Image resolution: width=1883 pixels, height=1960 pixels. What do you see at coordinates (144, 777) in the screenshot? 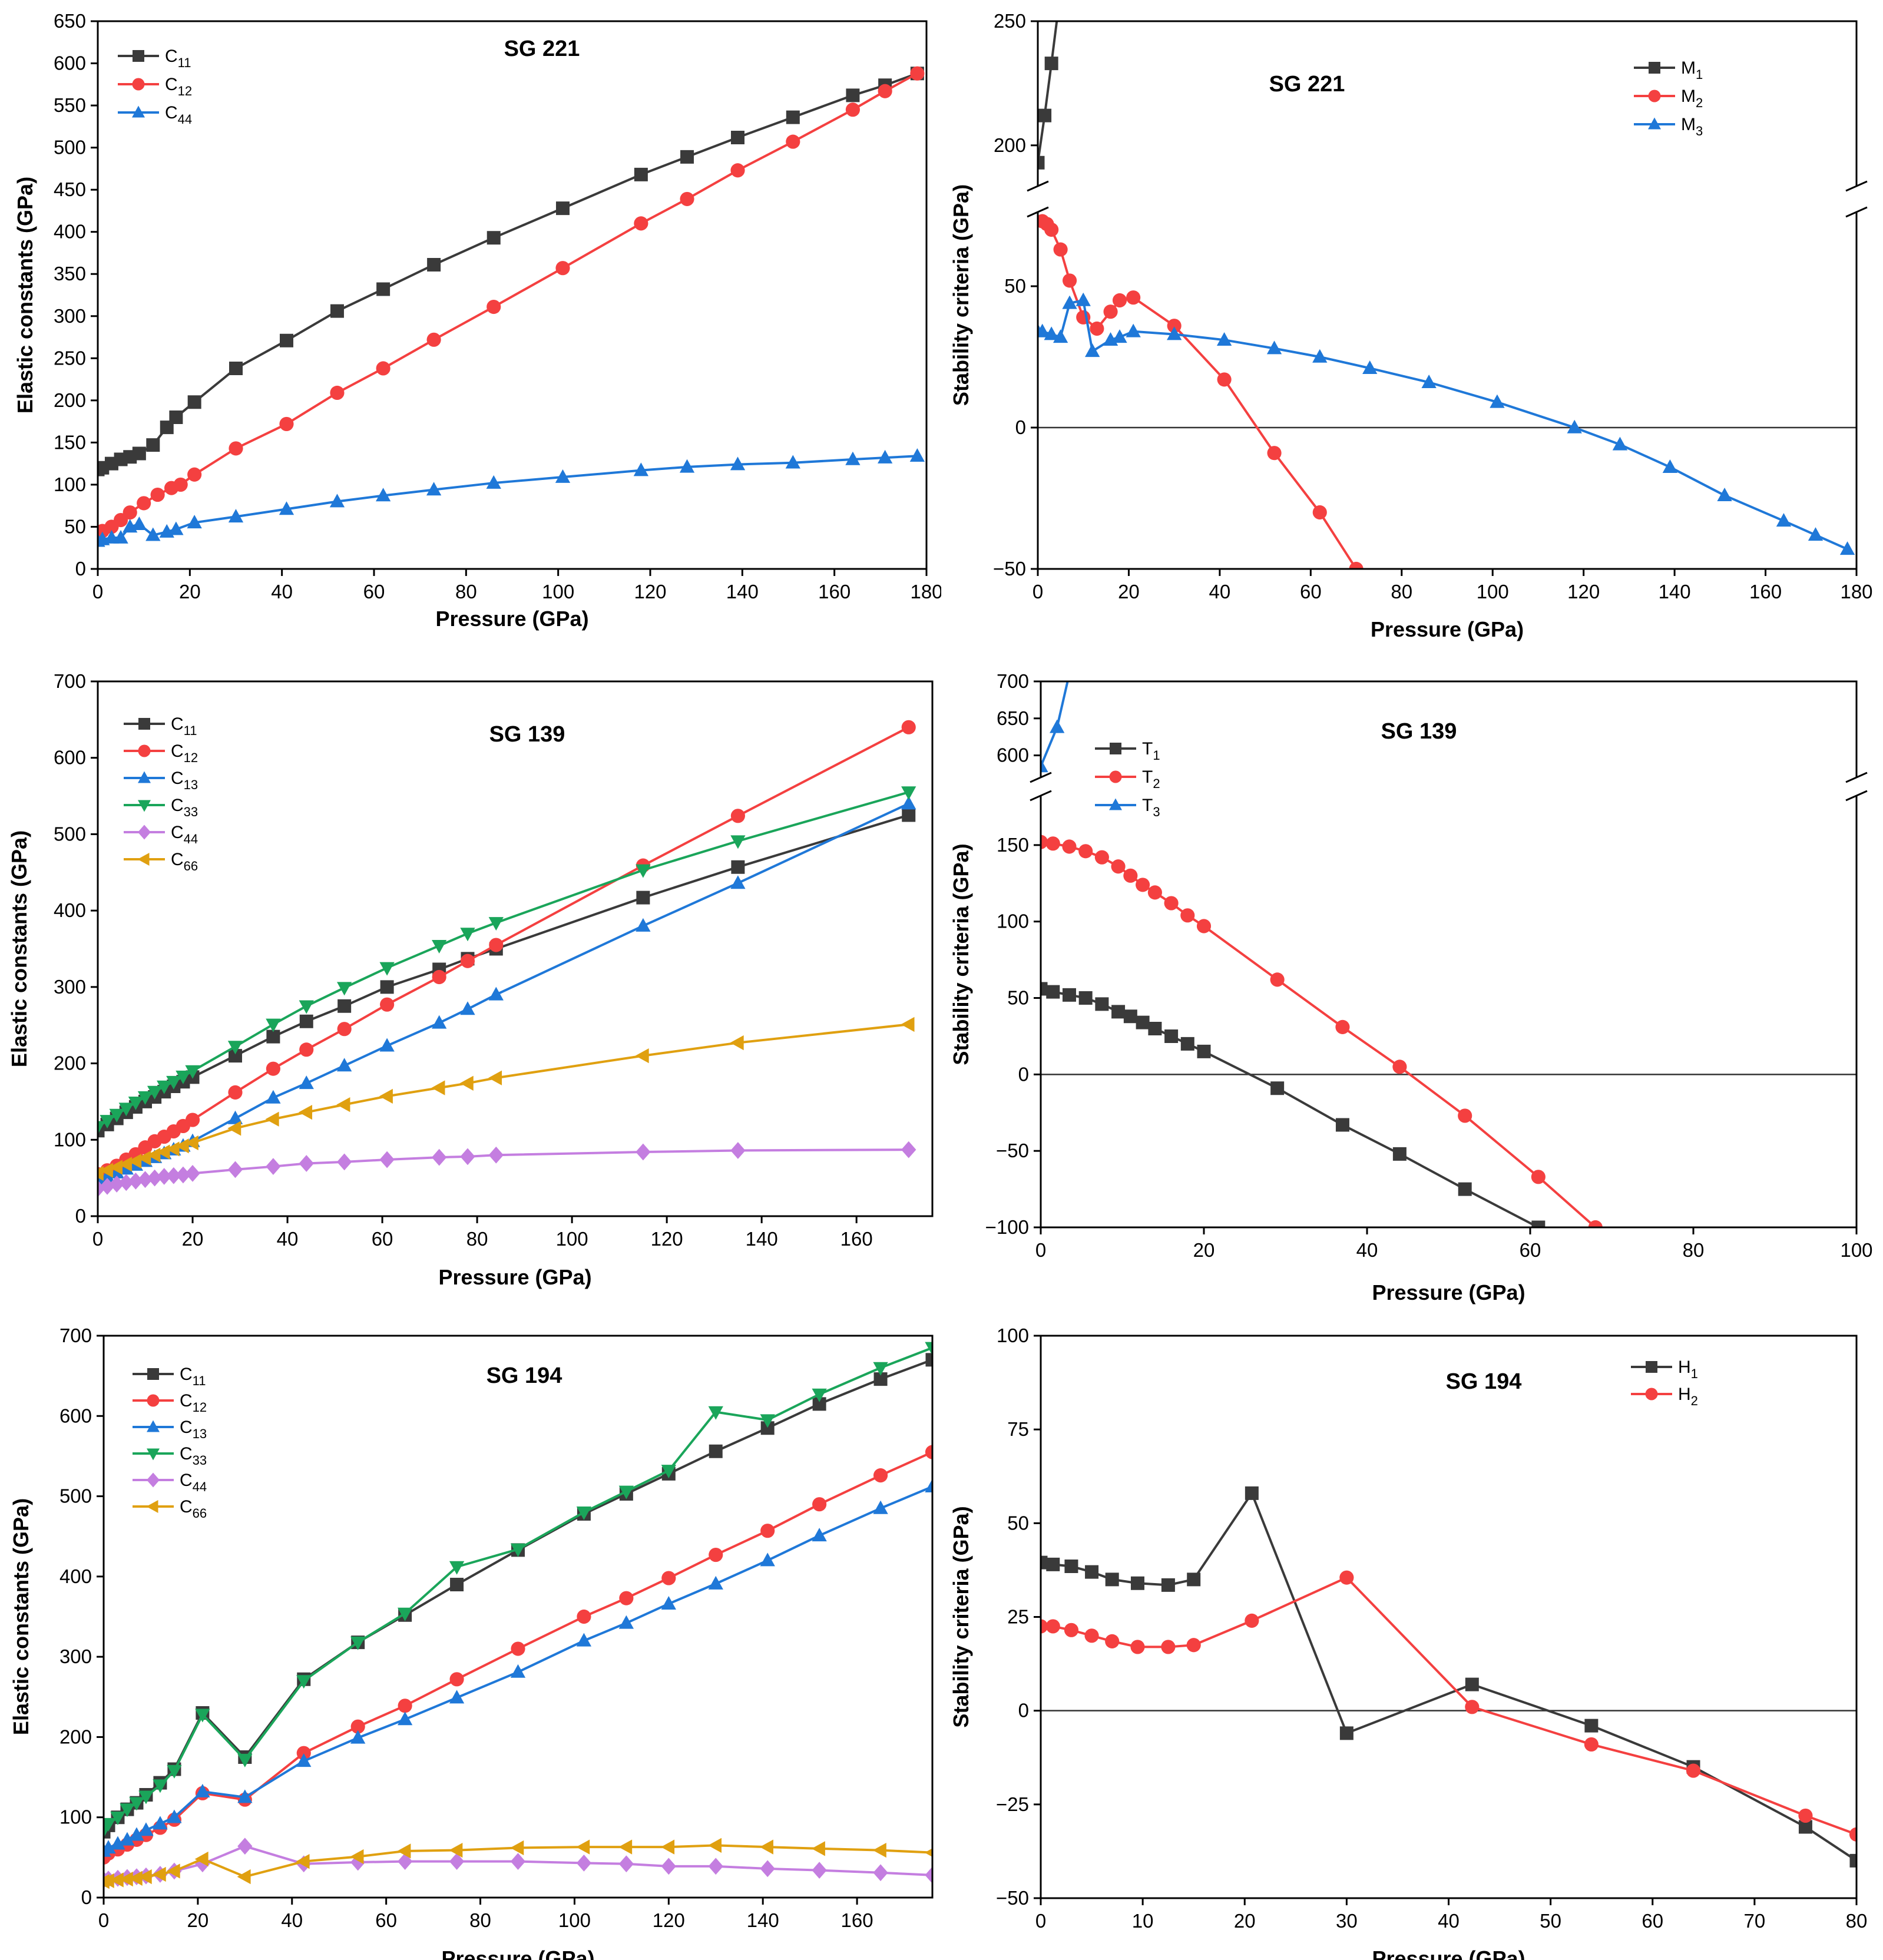
I see `legend-marker-C13` at bounding box center [144, 777].